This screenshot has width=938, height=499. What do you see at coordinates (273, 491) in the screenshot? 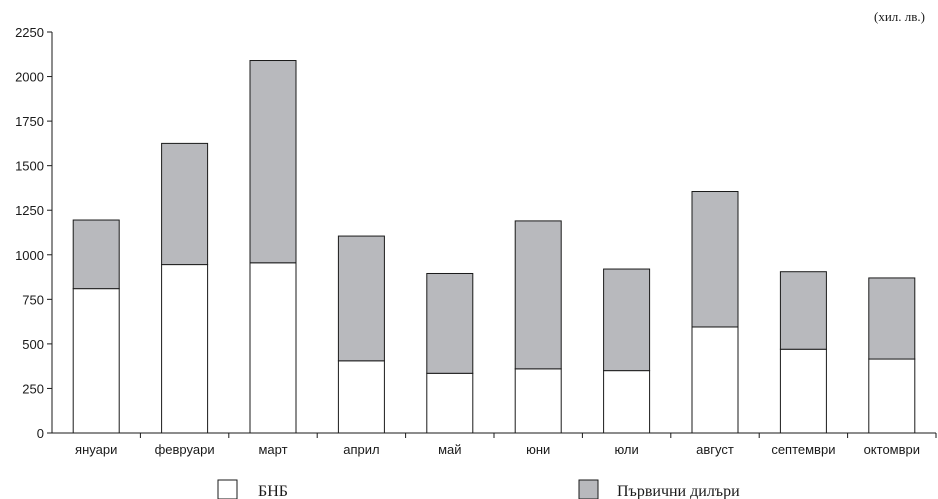
I see `legend-label-bnb: БНБ` at bounding box center [273, 491].